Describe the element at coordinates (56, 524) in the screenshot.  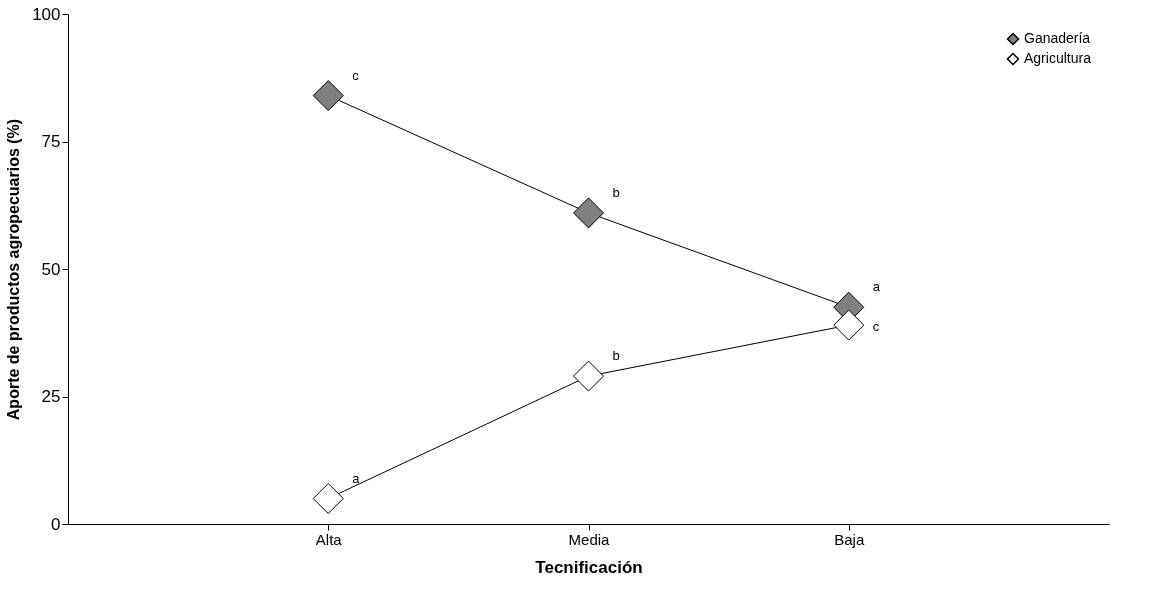
I see `y-tick-label: 0` at that location.